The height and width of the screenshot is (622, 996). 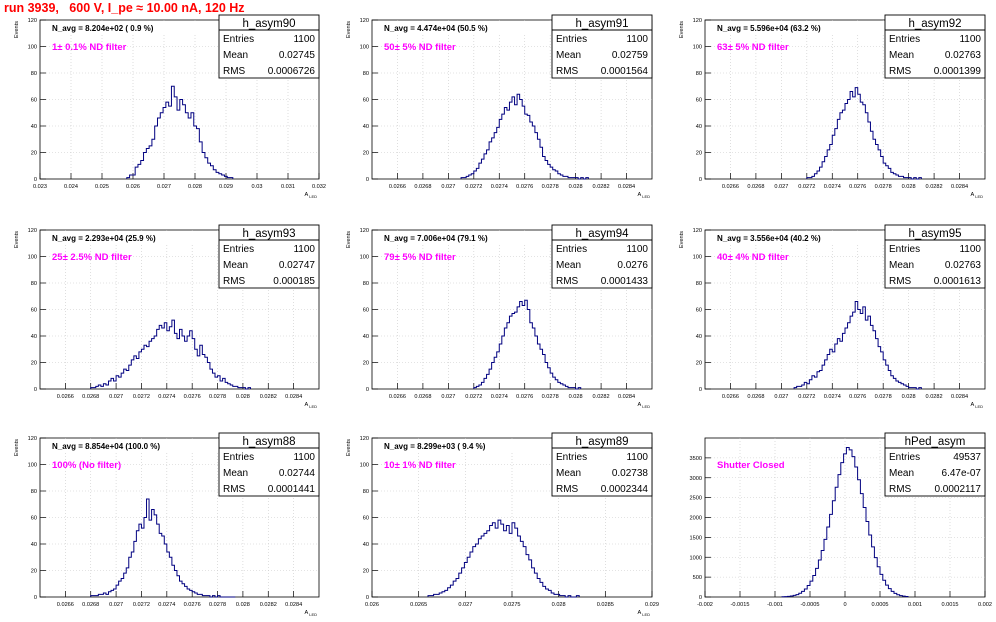 What do you see at coordinates (602, 234) in the screenshot?
I see `histogram-name: h_asym94` at bounding box center [602, 234].